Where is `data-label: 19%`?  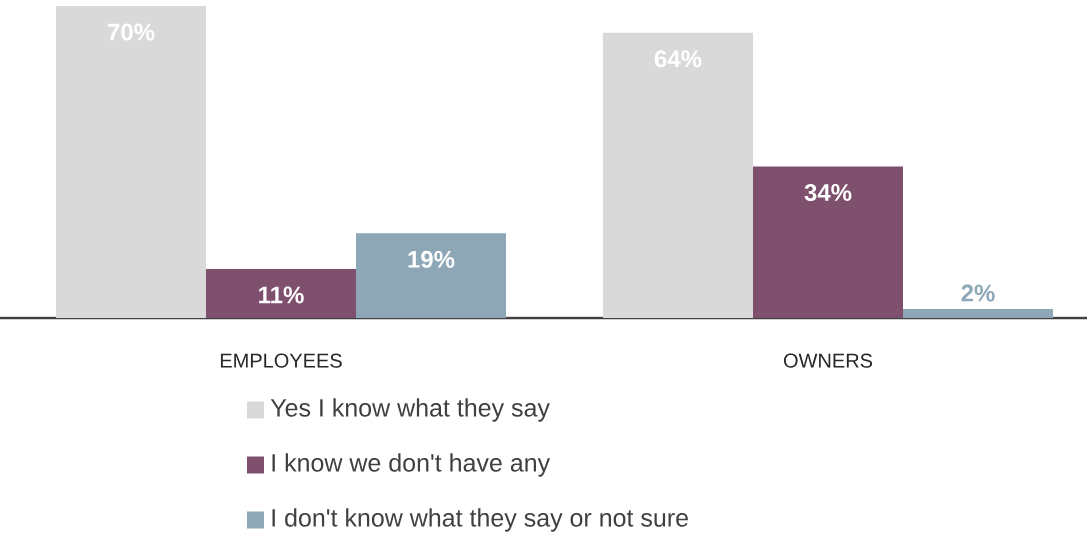 data-label: 19% is located at coordinates (431, 259).